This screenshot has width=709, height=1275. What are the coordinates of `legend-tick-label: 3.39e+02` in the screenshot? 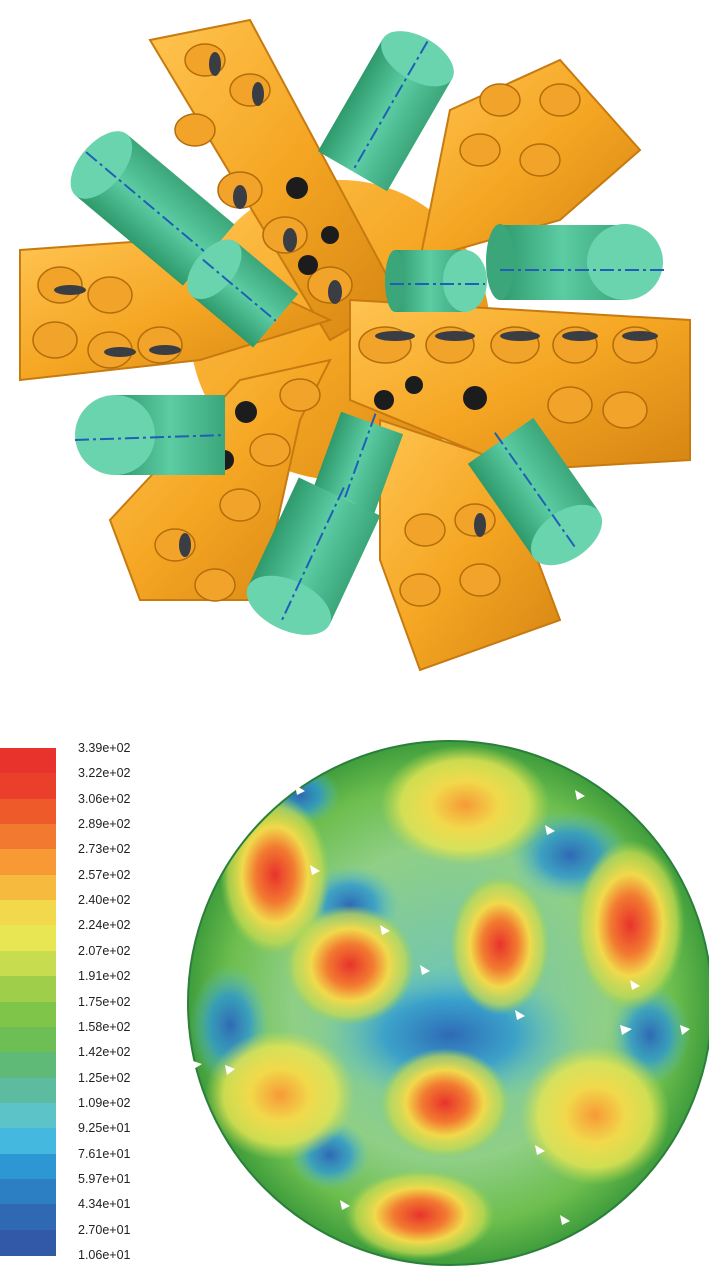 It's located at (104, 748).